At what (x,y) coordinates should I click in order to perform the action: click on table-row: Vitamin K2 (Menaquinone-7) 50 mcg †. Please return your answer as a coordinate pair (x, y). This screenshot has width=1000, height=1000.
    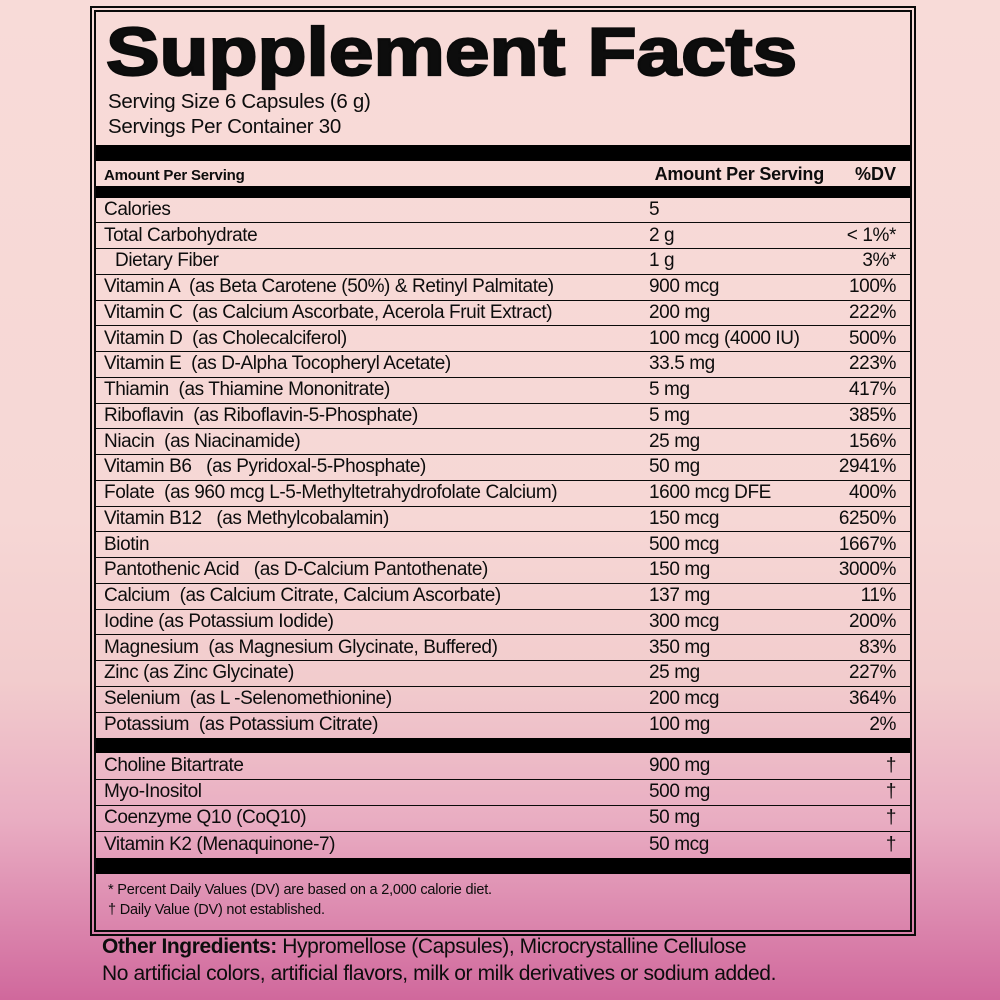
    Looking at the image, I should click on (503, 845).